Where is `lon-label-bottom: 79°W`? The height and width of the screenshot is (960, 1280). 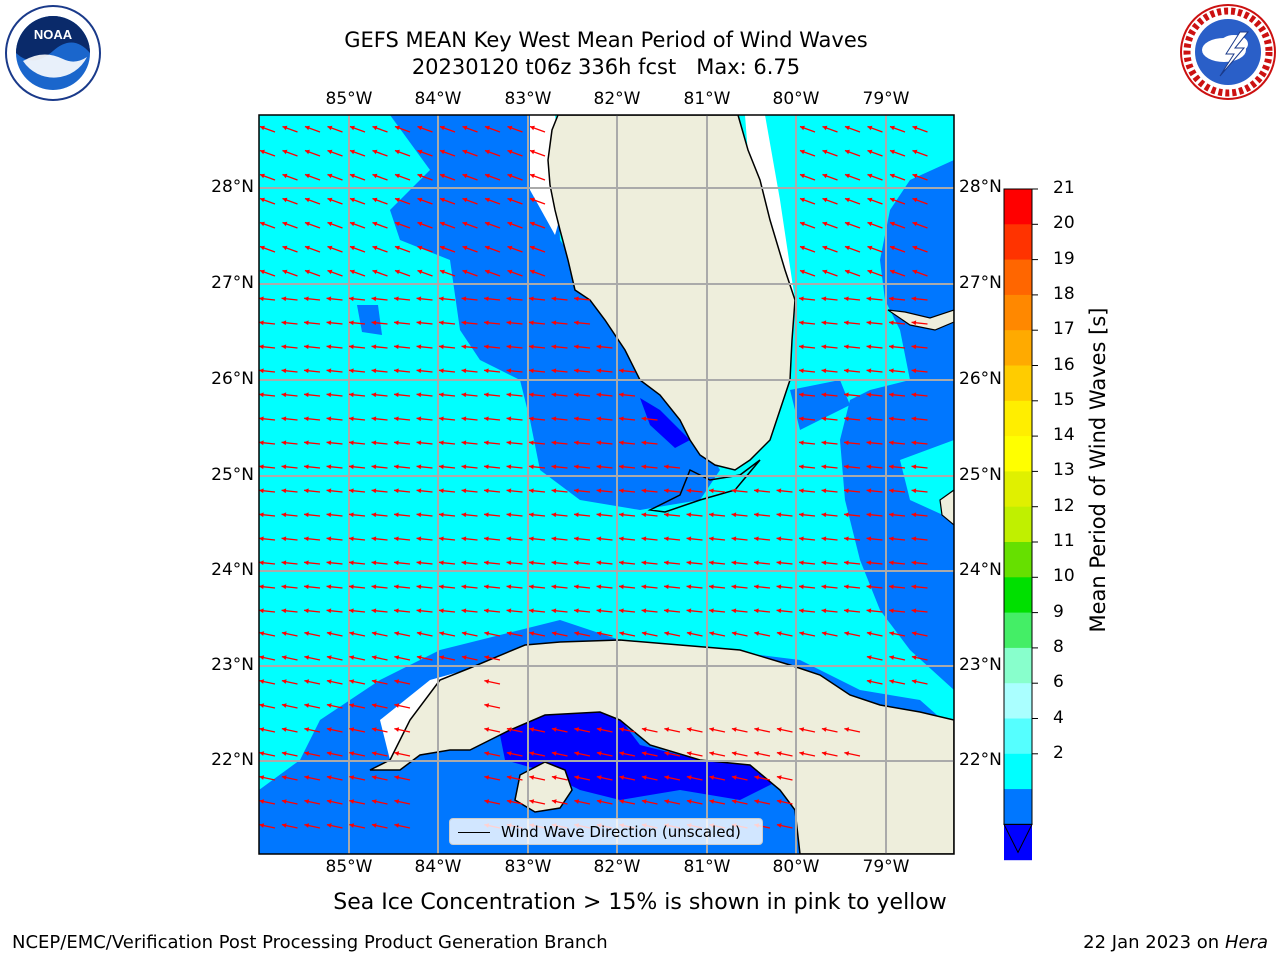 lon-label-bottom: 79°W is located at coordinates (886, 867).